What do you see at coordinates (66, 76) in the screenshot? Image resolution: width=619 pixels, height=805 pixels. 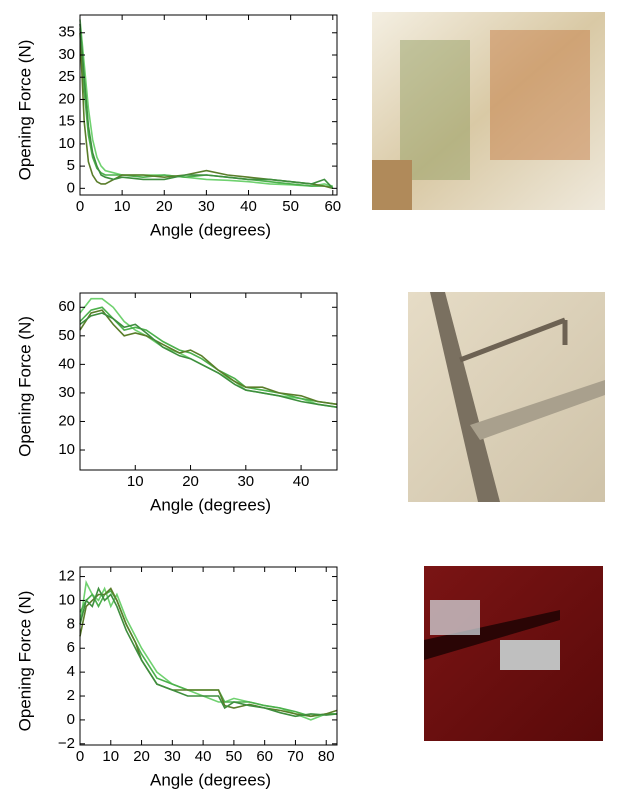 I see `y-tick-label: 25` at bounding box center [66, 76].